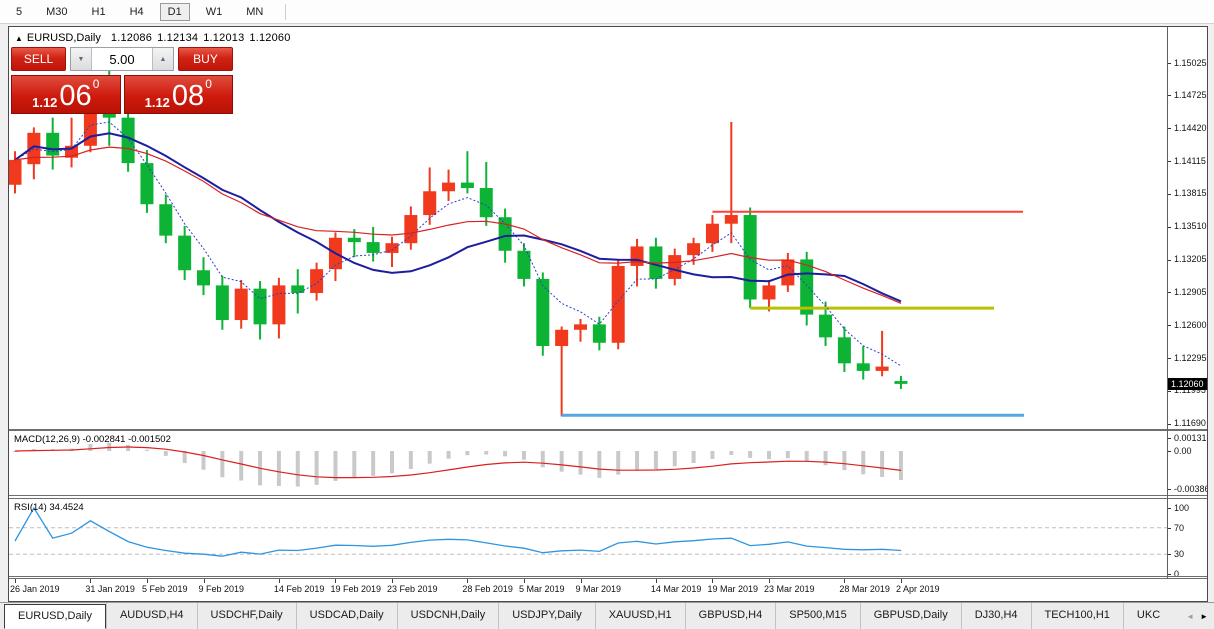 The image size is (1214, 629). Describe the element at coordinates (214, 11) in the screenshot. I see `timeframe-button-w1: W1` at that location.